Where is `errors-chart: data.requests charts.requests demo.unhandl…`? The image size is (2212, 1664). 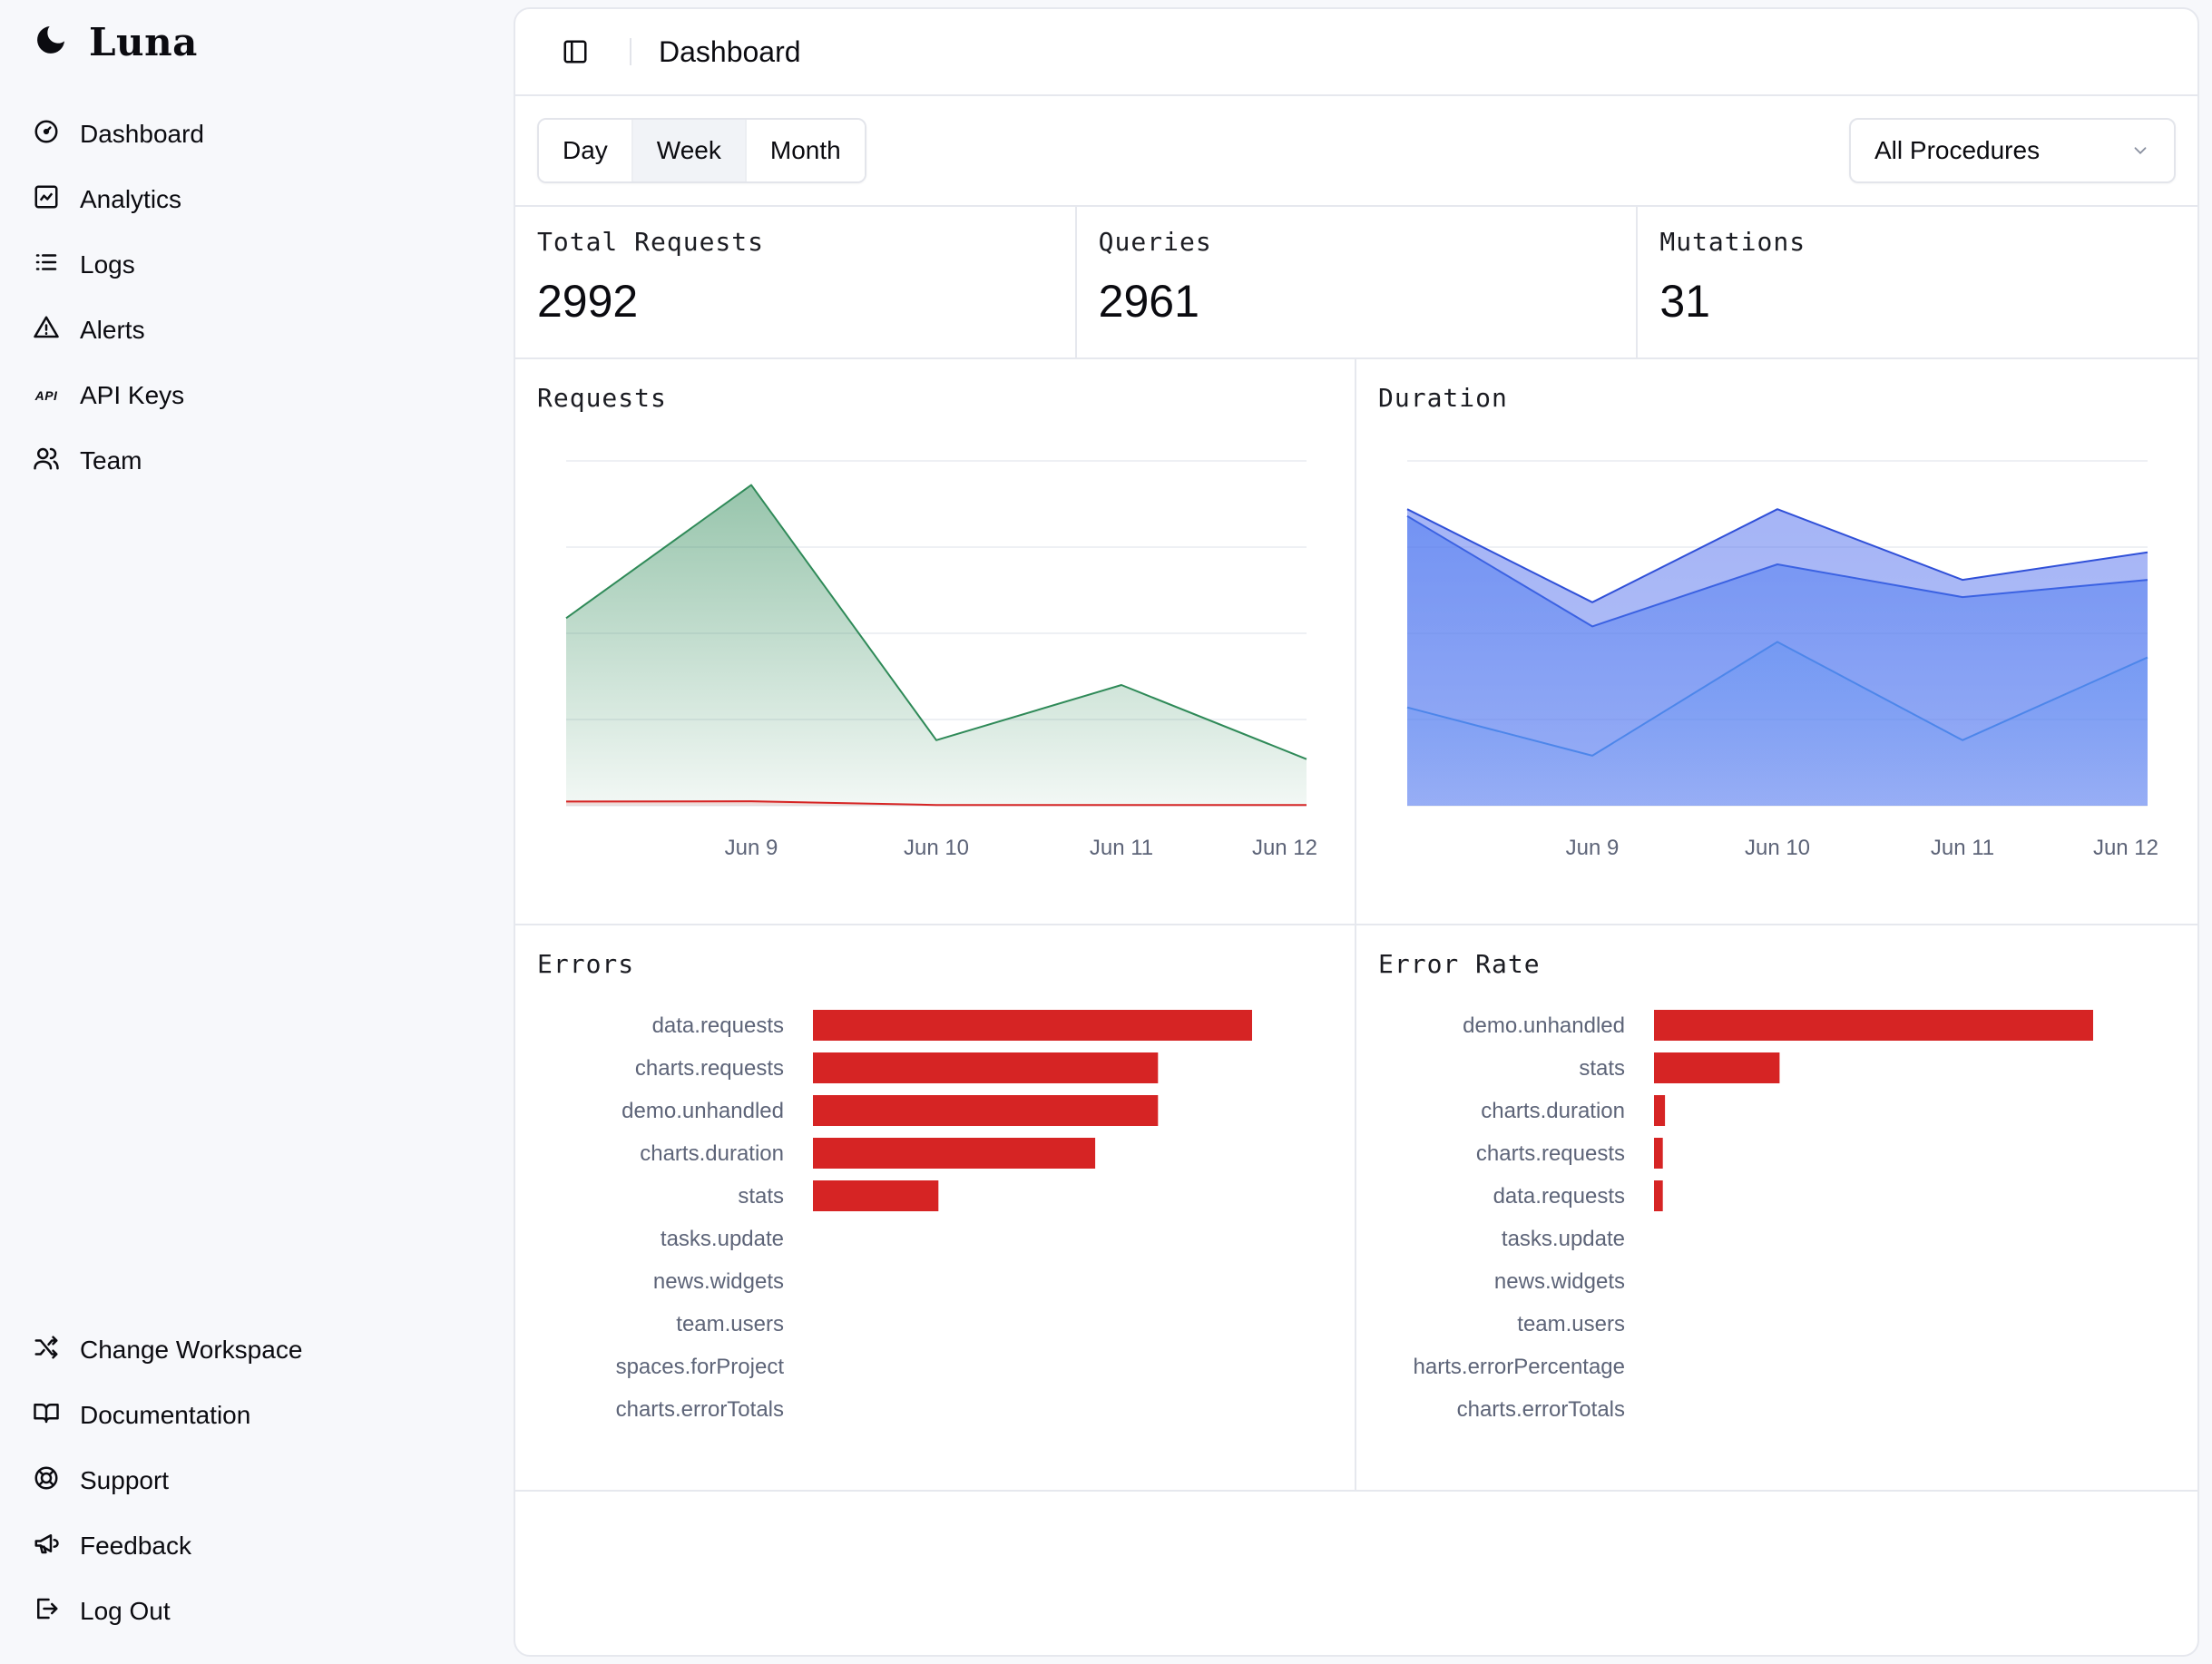
errors-chart: data.requests charts.requests demo.unhandl… is located at coordinates (934, 1216).